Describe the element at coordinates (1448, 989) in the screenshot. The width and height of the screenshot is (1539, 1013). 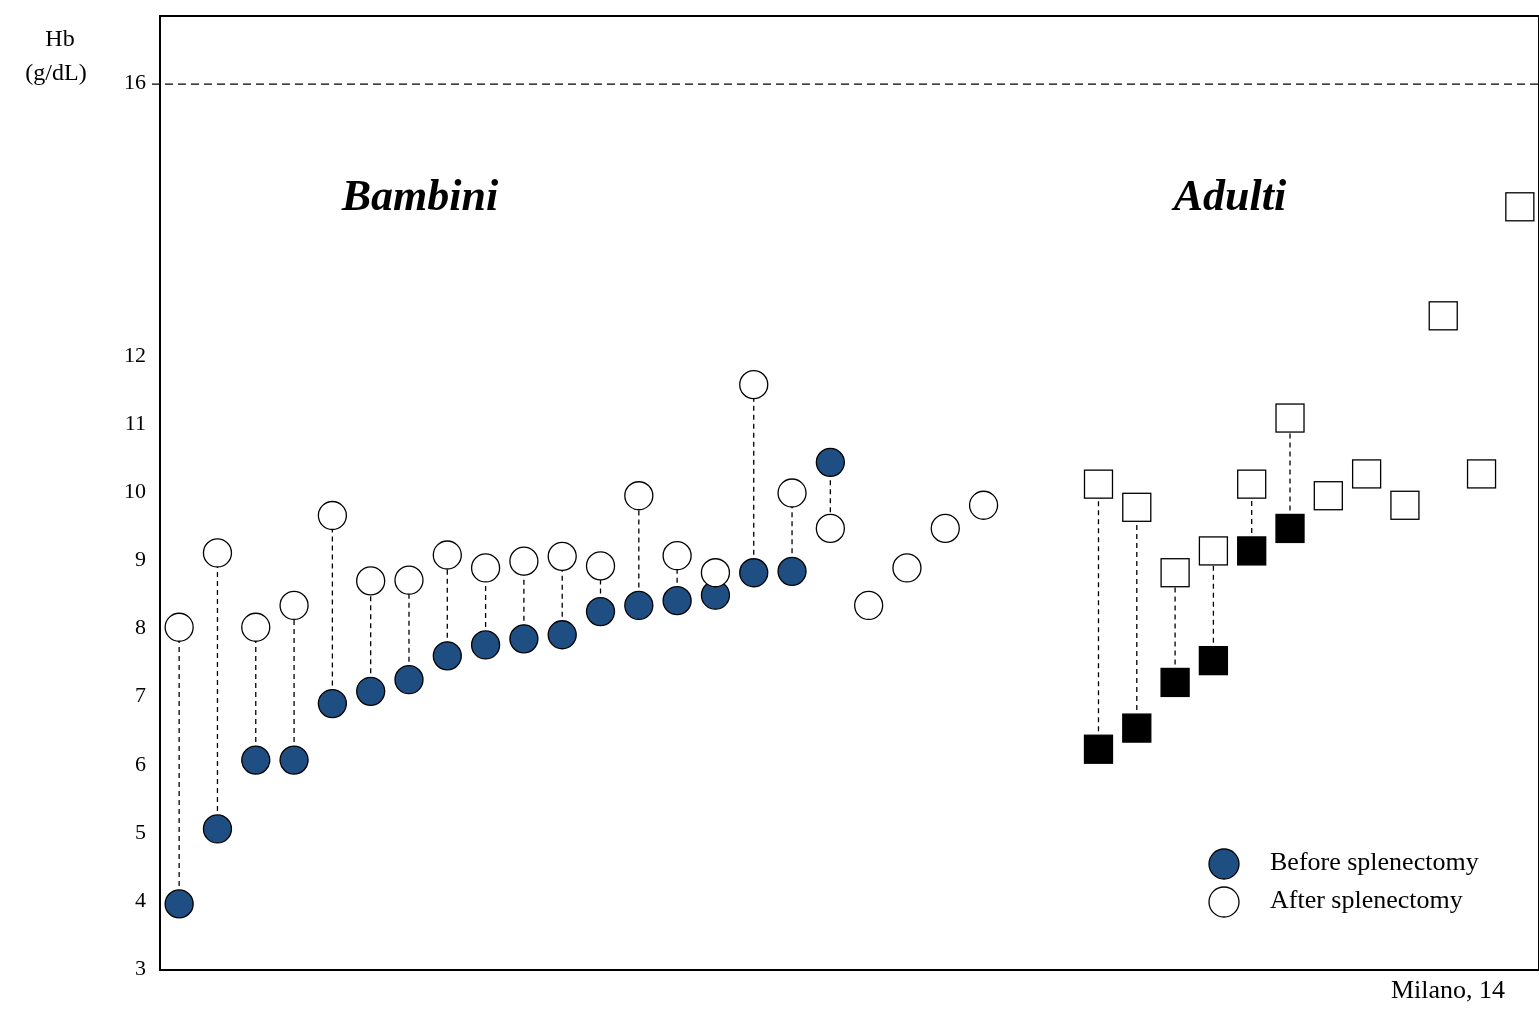
I see `text: Milano, 14` at that location.